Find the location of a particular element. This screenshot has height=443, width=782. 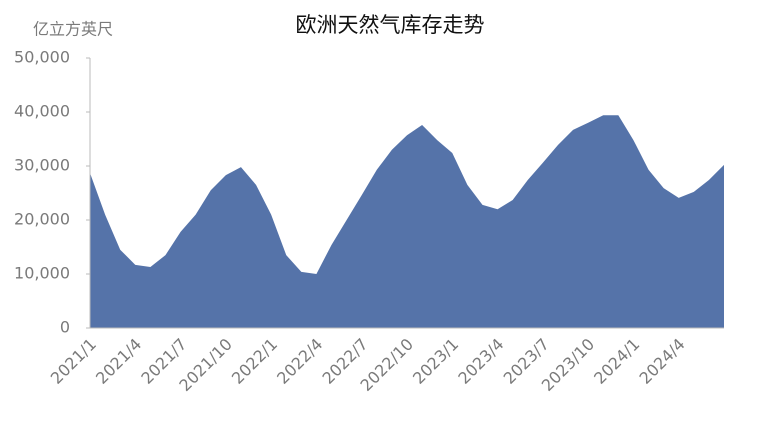

x-tick-label: 2021/1 is located at coordinates (73, 361).